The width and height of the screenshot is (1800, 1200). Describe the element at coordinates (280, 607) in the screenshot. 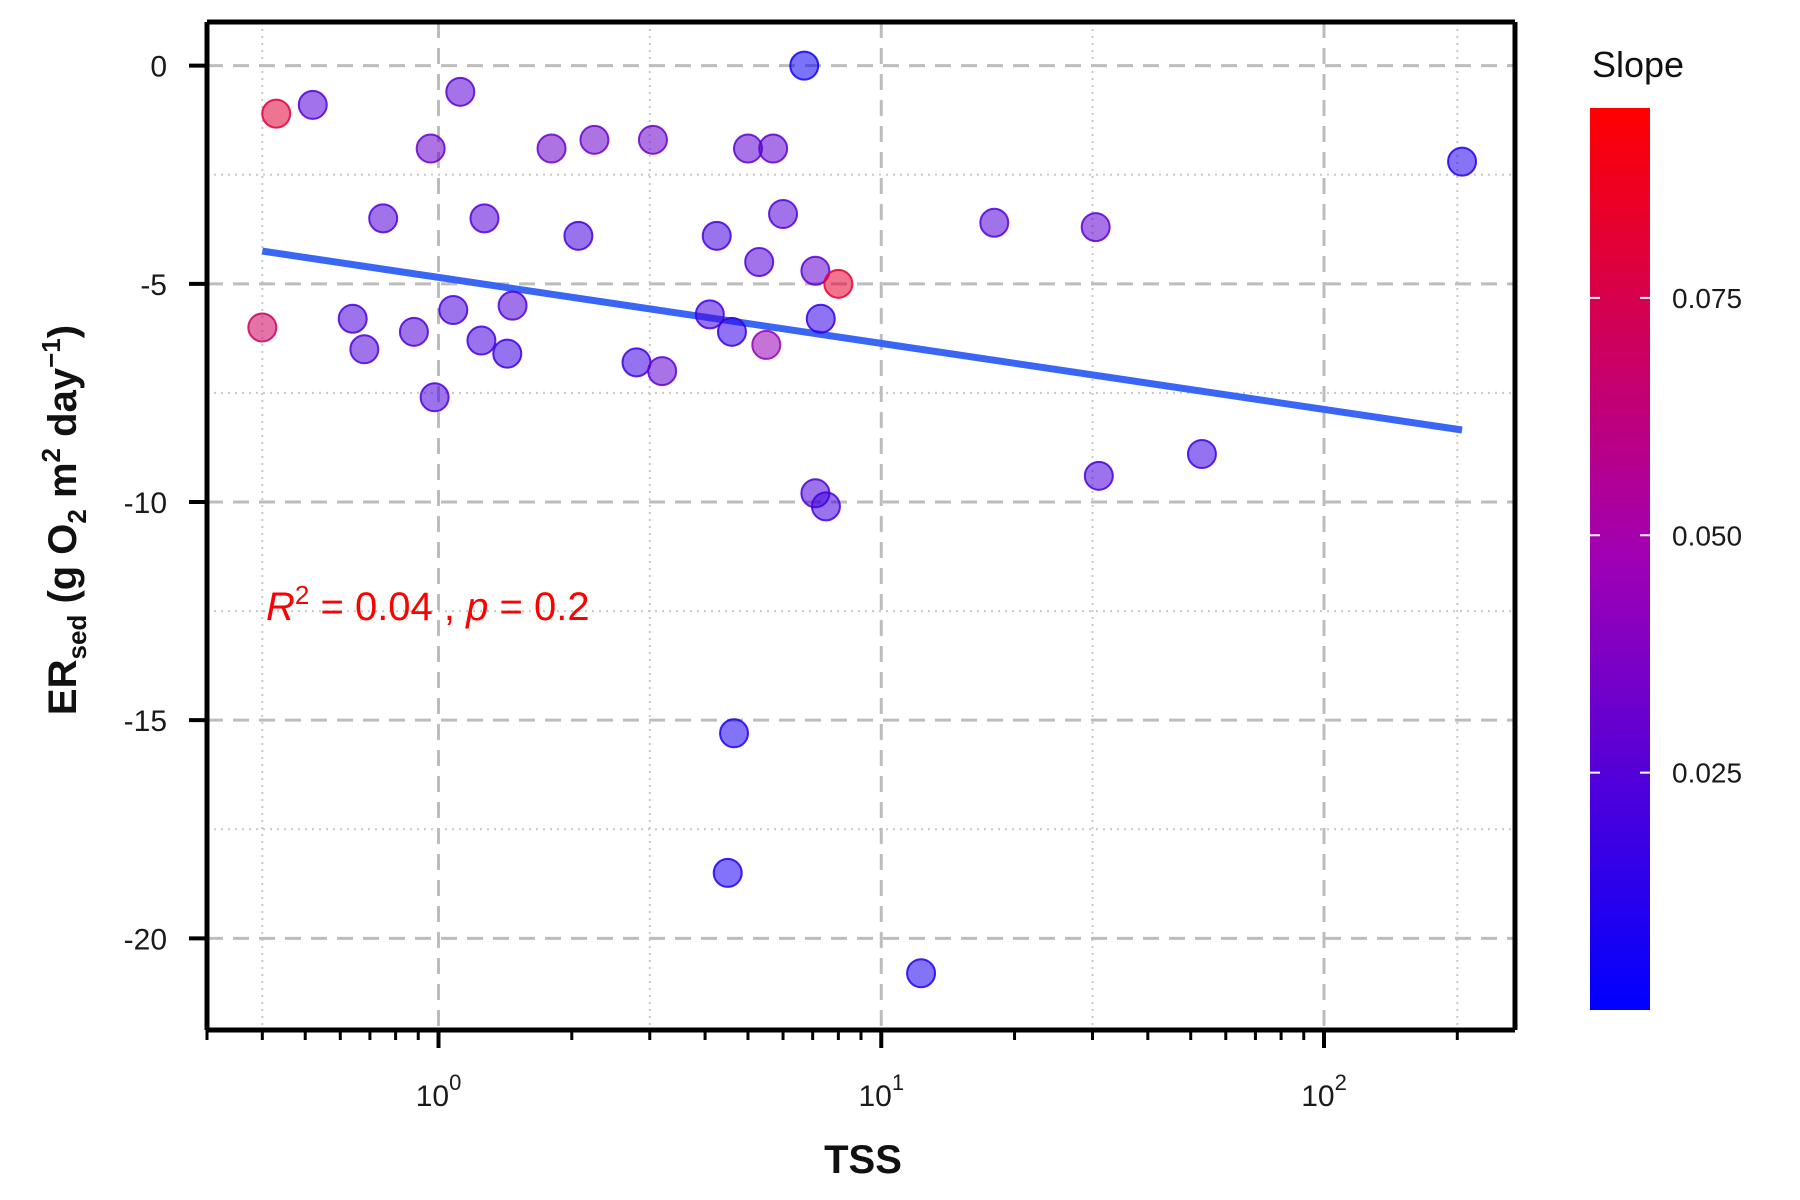

I see `r-symbol: R` at that location.